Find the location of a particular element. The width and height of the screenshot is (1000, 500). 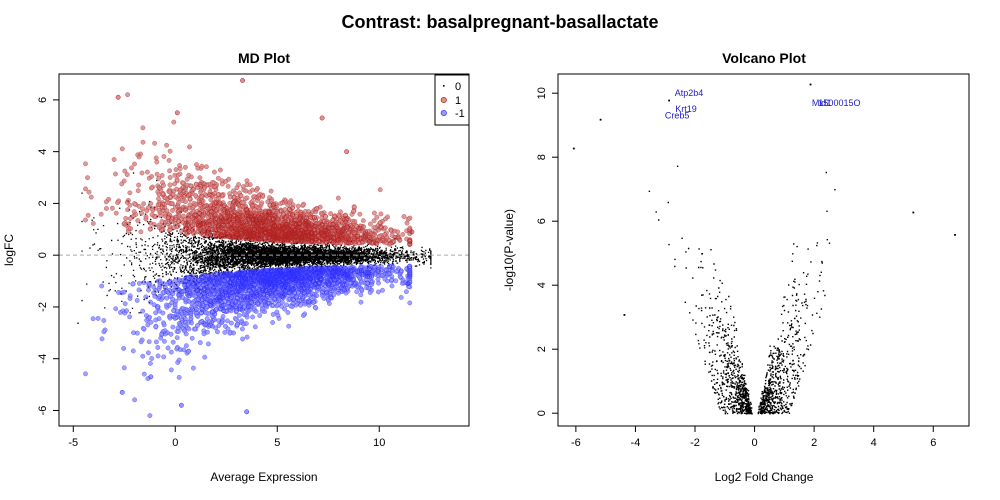

volcano-plot-xtick-label: -4 is located at coordinates (636, 443).